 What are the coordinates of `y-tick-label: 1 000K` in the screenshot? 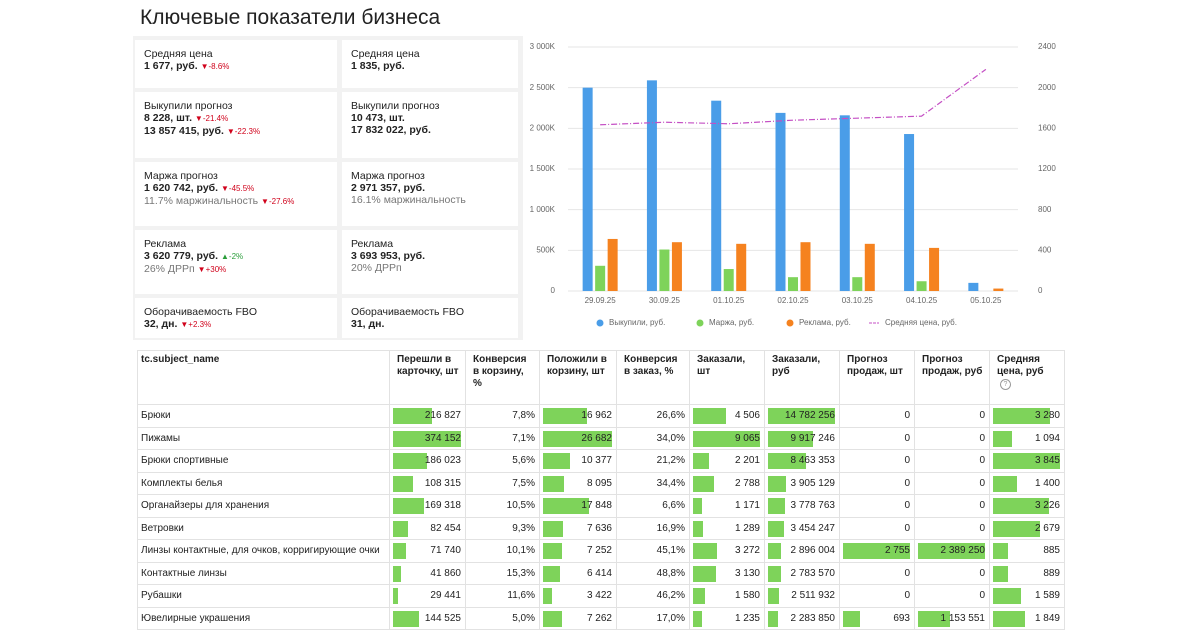 It's located at (543, 209).